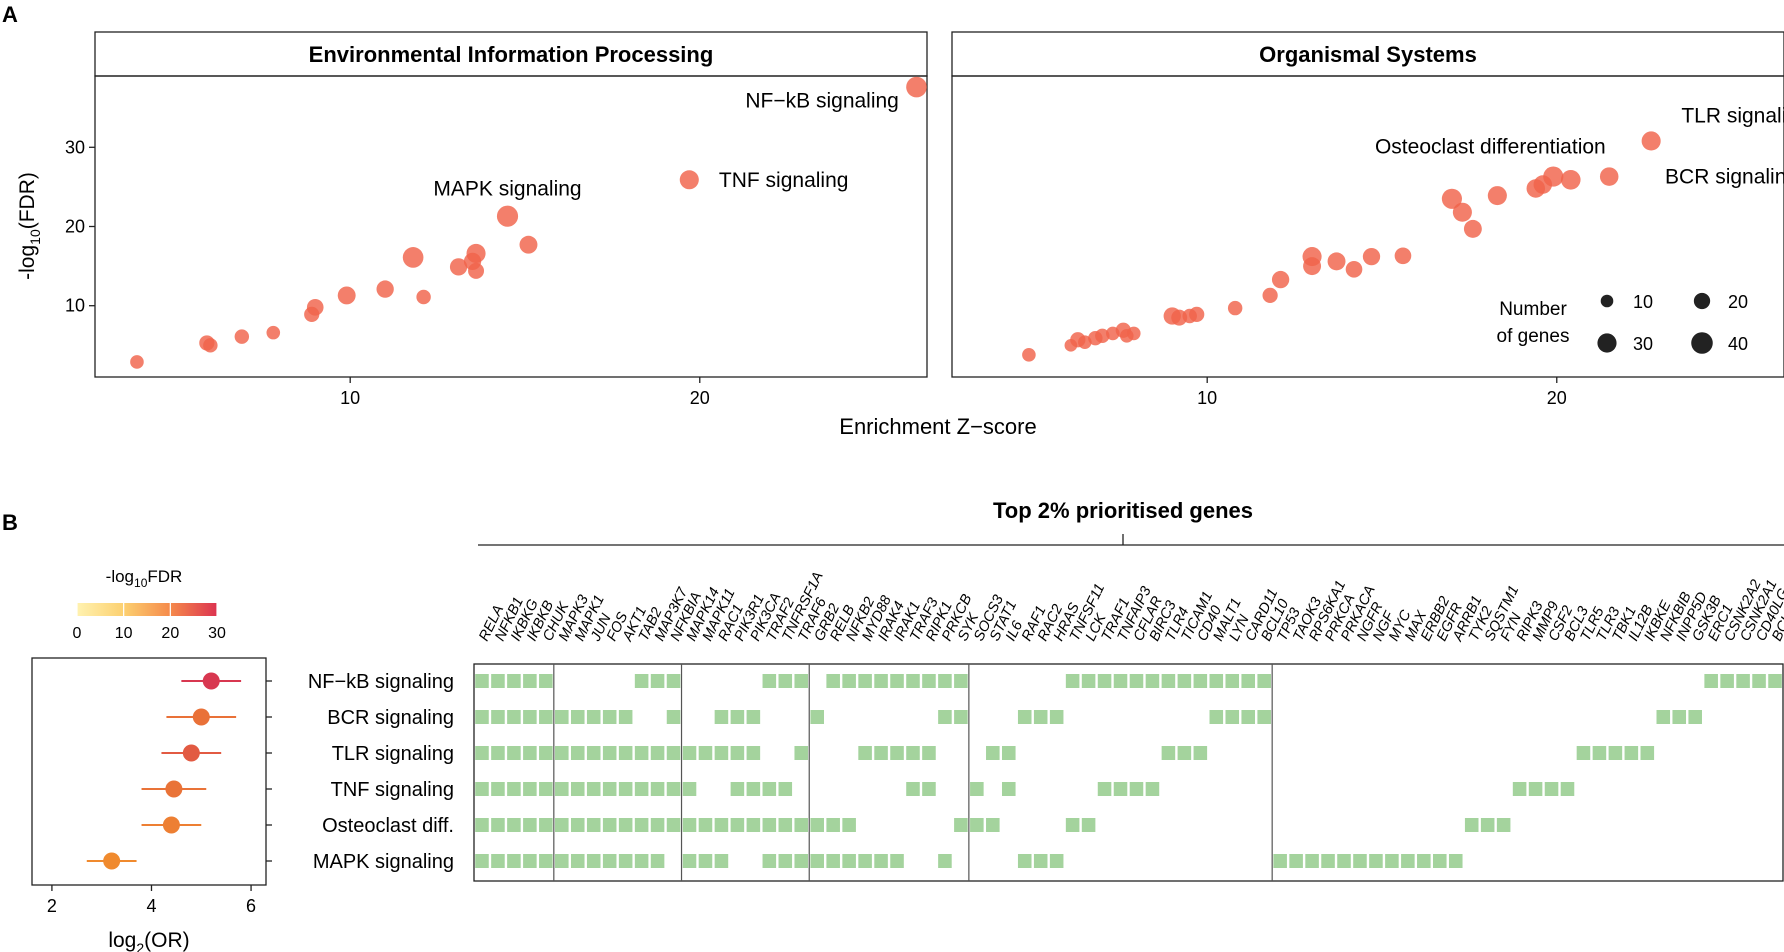 The height and width of the screenshot is (952, 1784). Describe the element at coordinates (112, 861) in the screenshot. I see `forest-point` at that location.